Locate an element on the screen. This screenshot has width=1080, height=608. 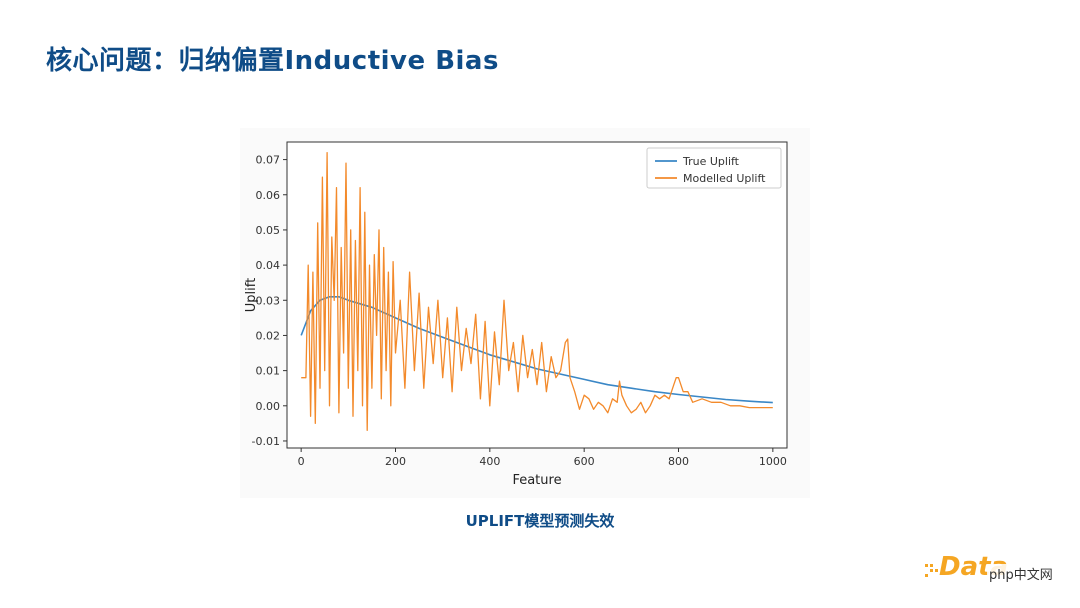
legend-label: True Uplift is located at coordinates (711, 161).